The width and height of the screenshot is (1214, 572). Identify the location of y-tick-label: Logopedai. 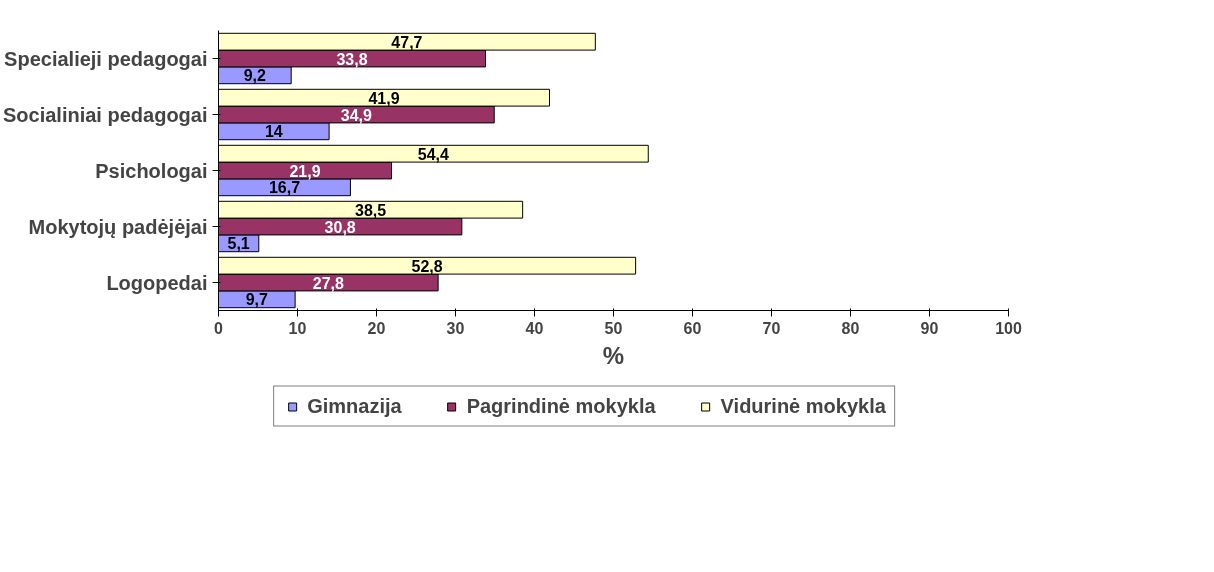
(157, 282).